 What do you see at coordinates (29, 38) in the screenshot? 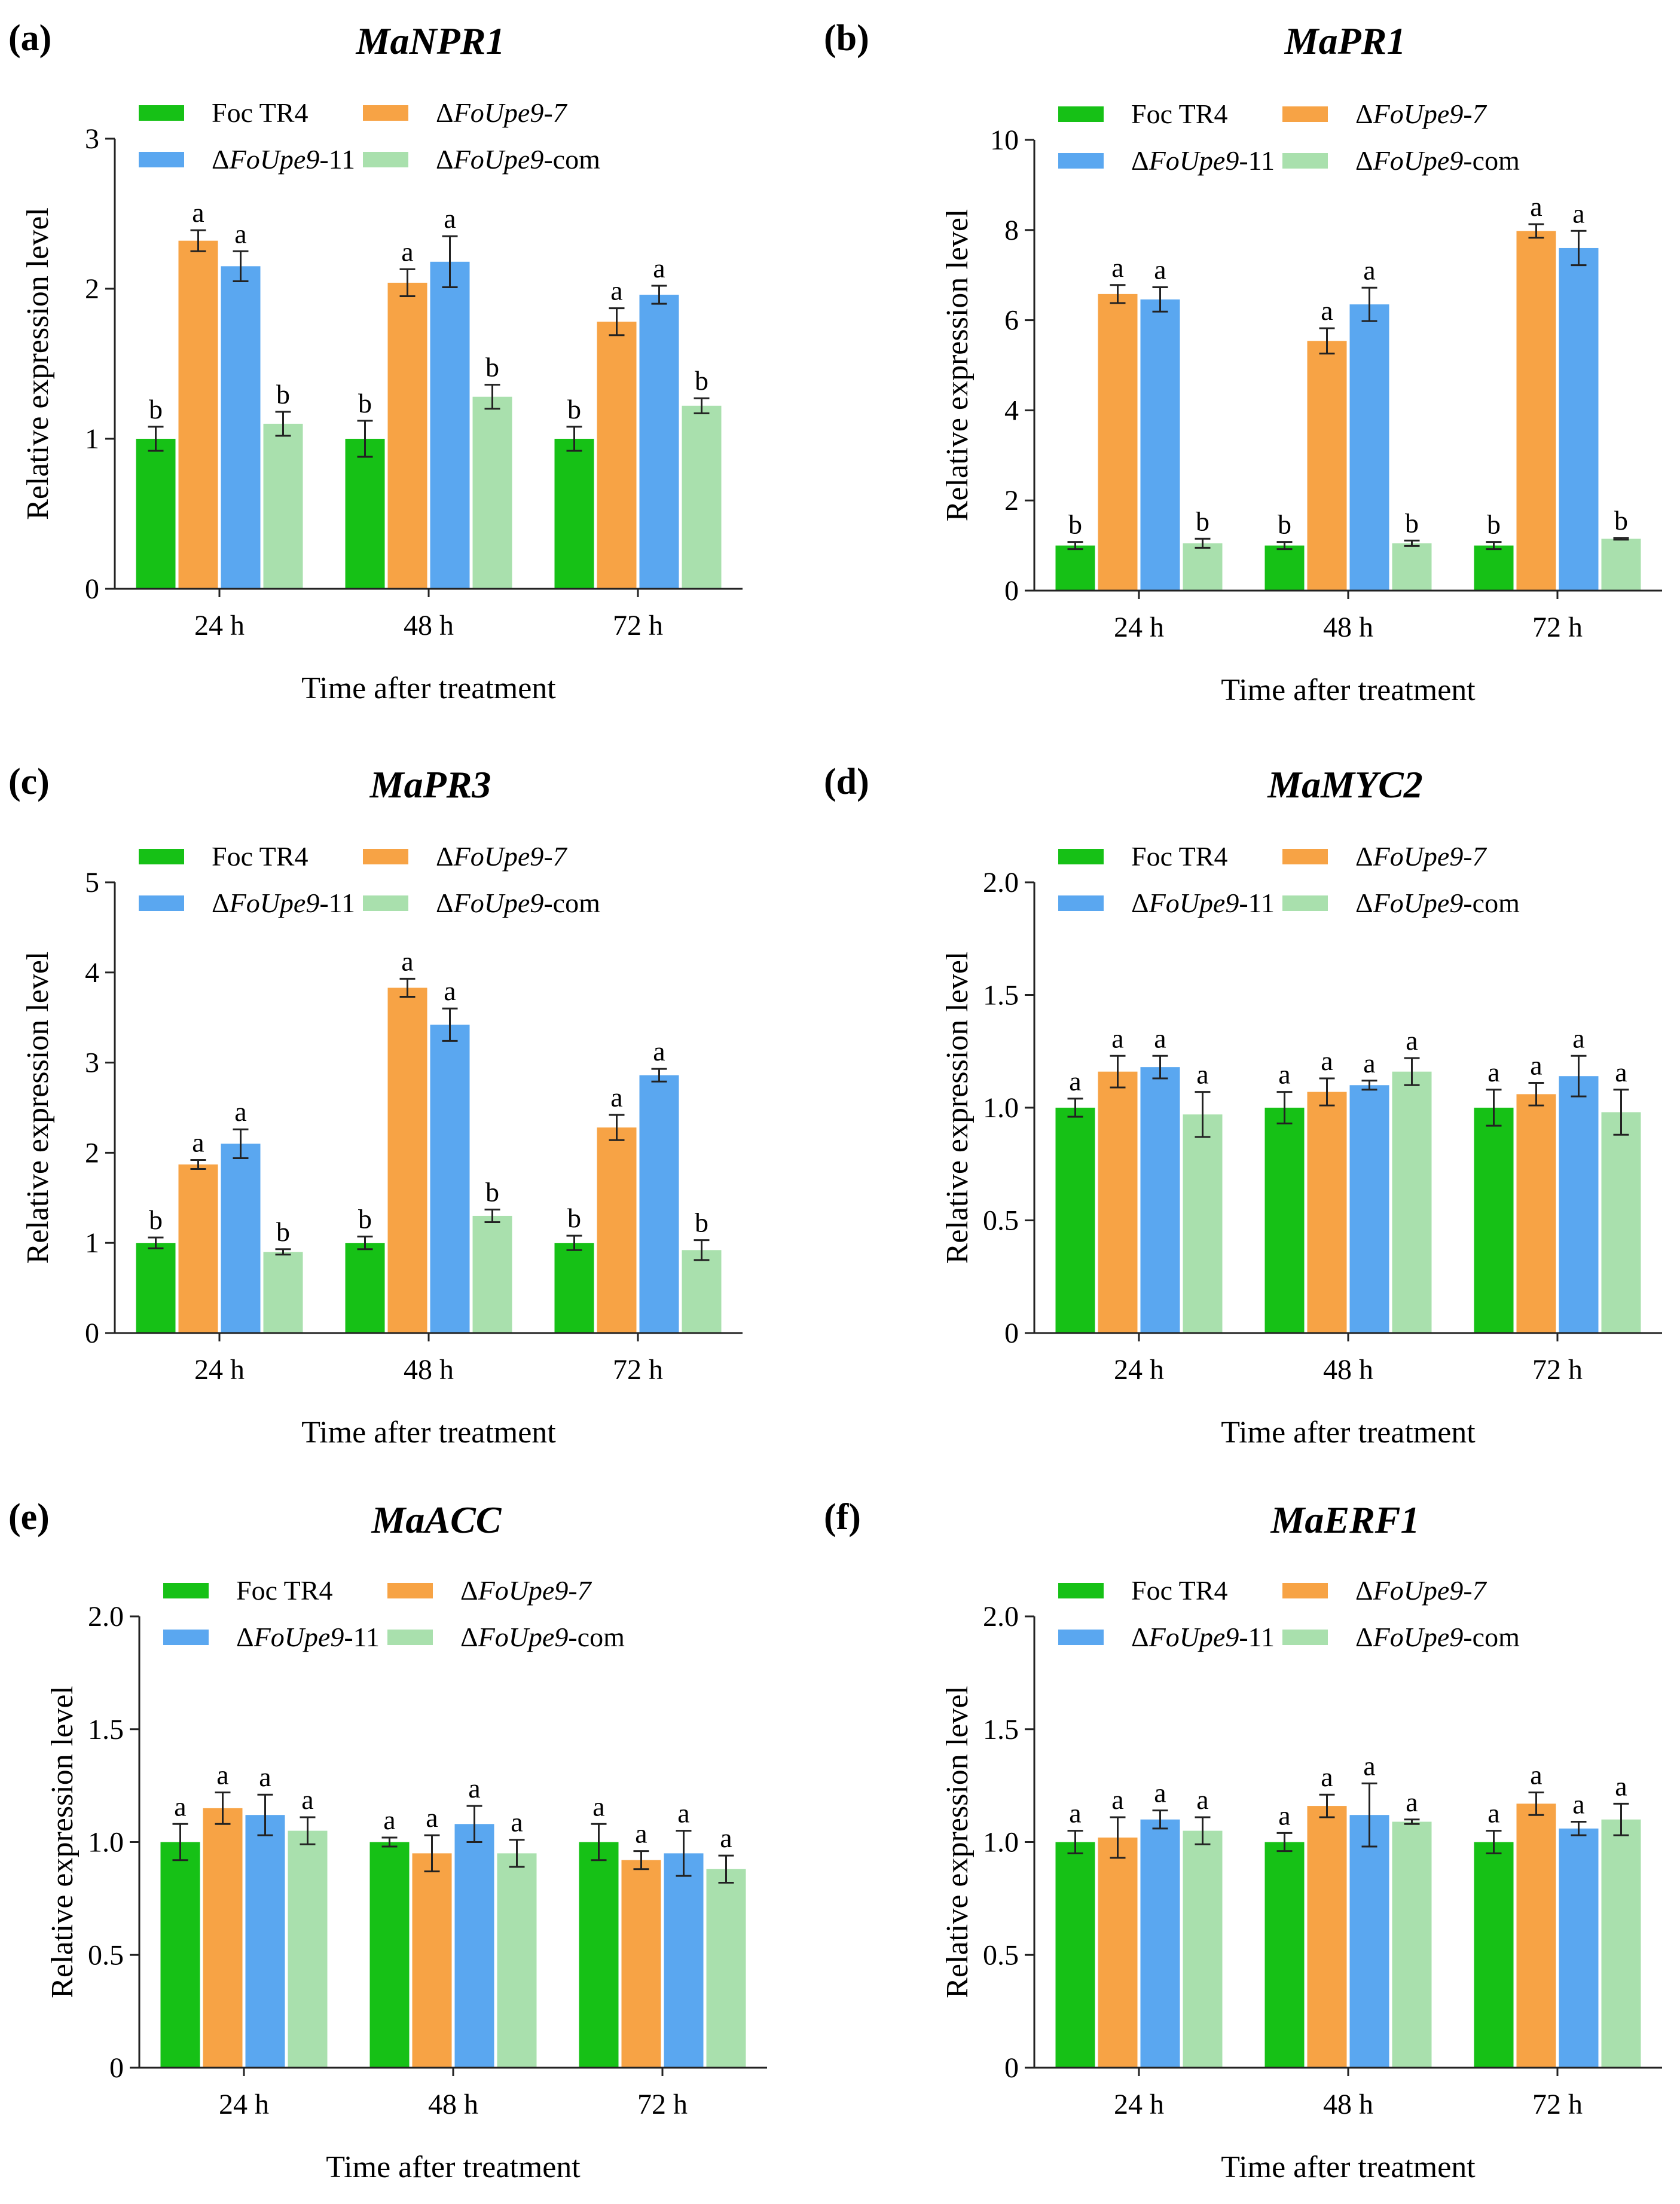
I see `panel-label: (a)` at bounding box center [29, 38].